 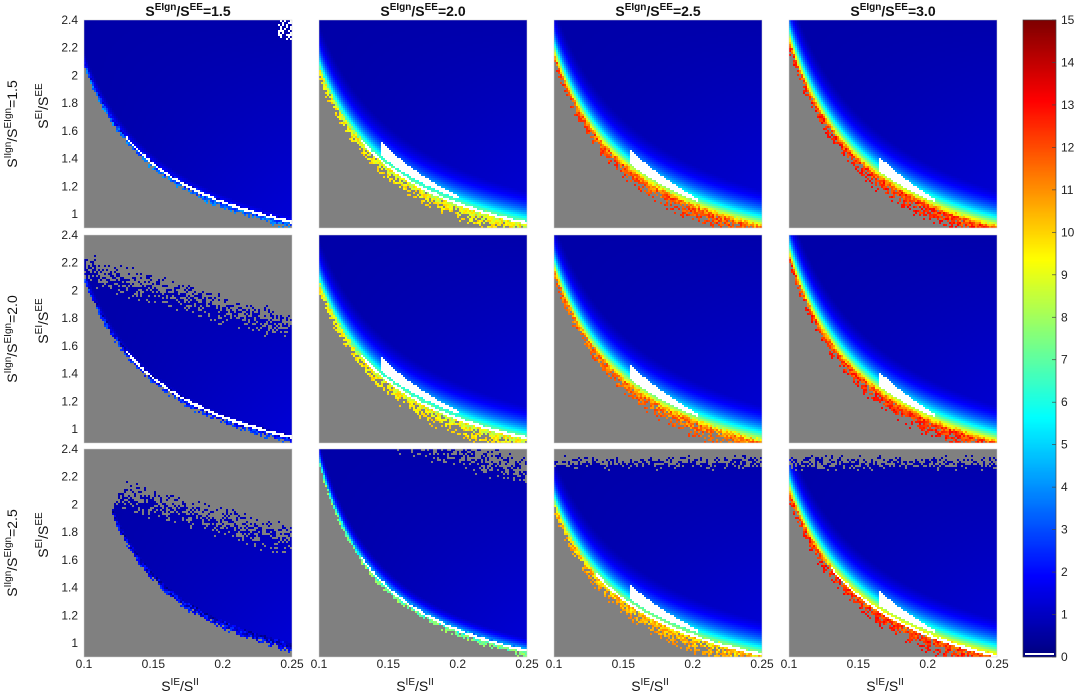 I want to click on colorbar-tick-label: 14, so click(x=1068, y=62).